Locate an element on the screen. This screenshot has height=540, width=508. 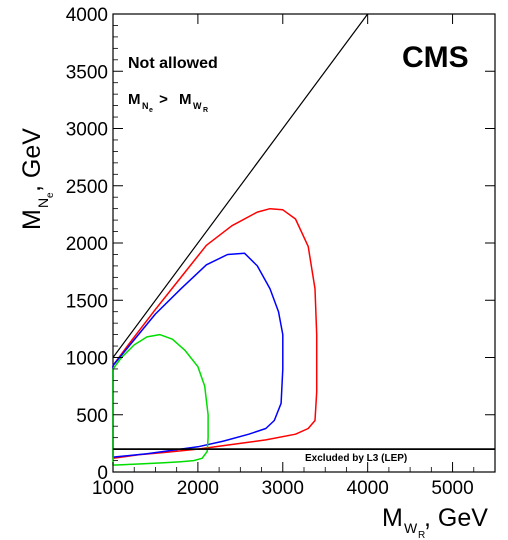
y-axis-title-sub2: e is located at coordinates (50, 195).